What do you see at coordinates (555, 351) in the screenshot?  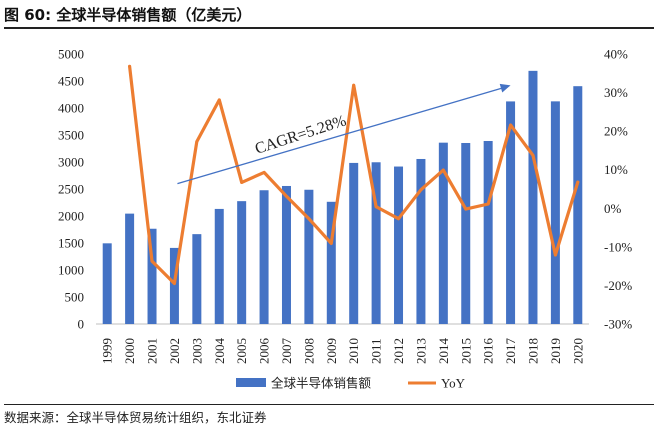 I see `x-tick-label: 2019` at bounding box center [555, 351].